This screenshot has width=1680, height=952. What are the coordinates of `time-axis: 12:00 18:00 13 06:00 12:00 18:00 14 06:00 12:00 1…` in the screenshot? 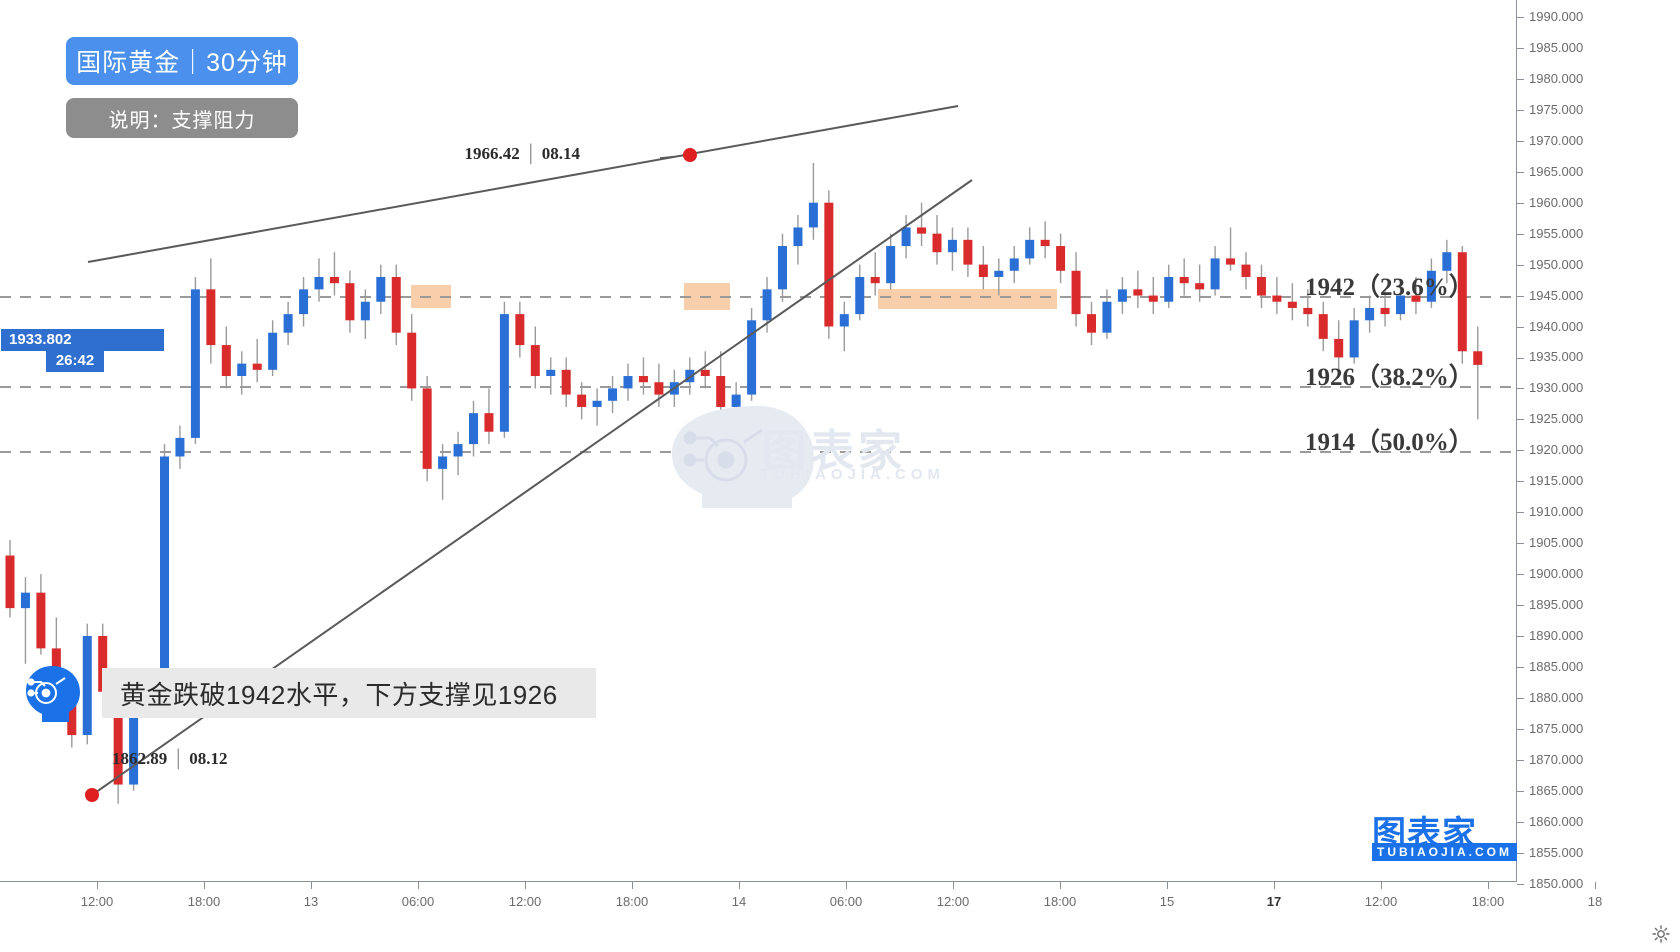 It's located at (801, 901).